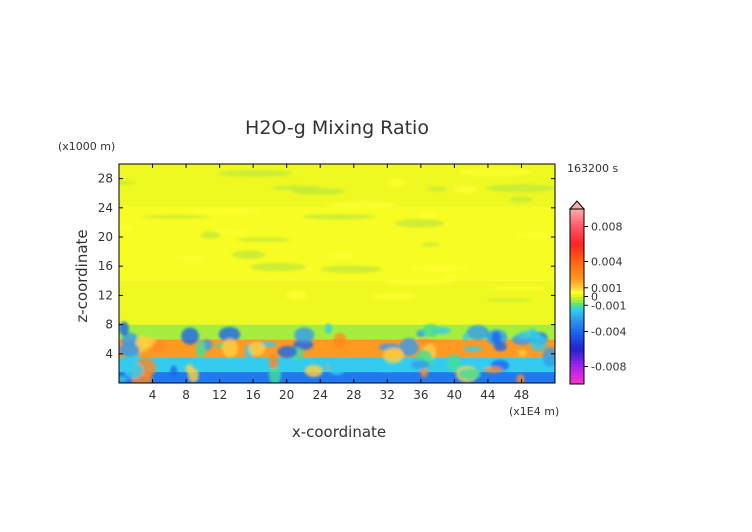 The width and height of the screenshot is (752, 532). What do you see at coordinates (82, 275) in the screenshot?
I see `y-axis-label: z-coordinate` at bounding box center [82, 275].